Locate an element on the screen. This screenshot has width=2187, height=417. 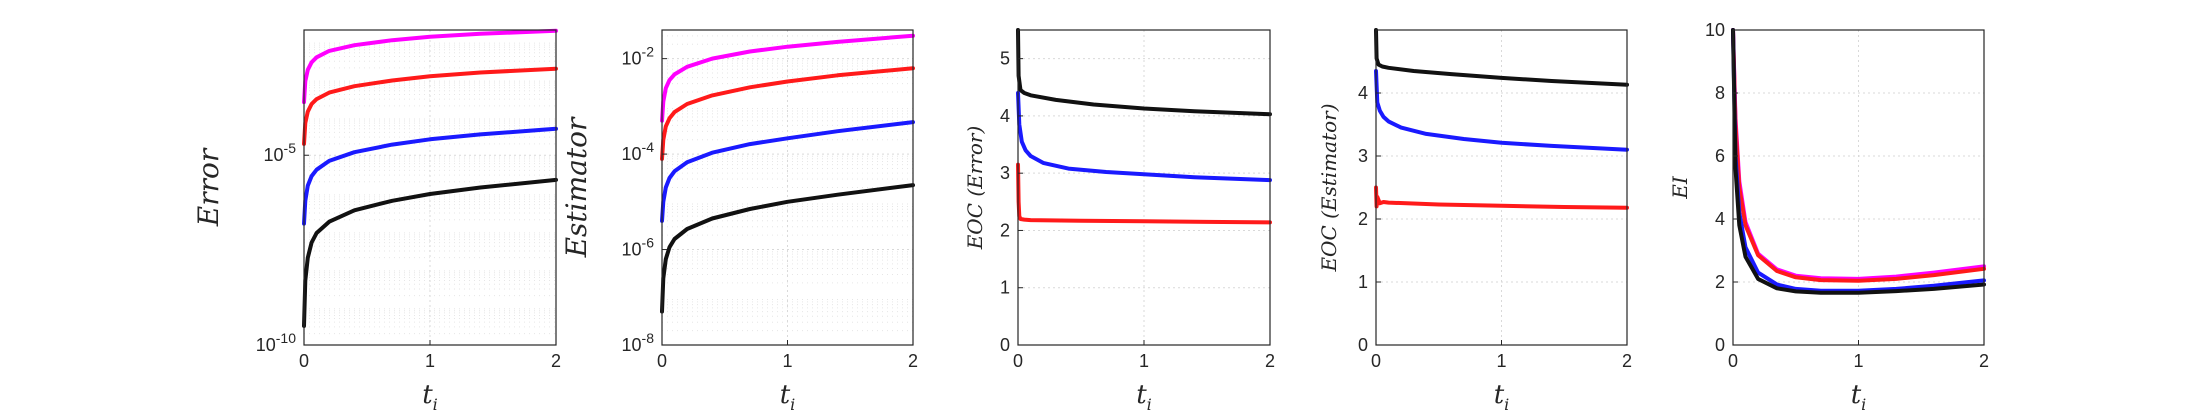
y-tick-label: 10⁻¹⁰ is located at coordinates (276, 342).